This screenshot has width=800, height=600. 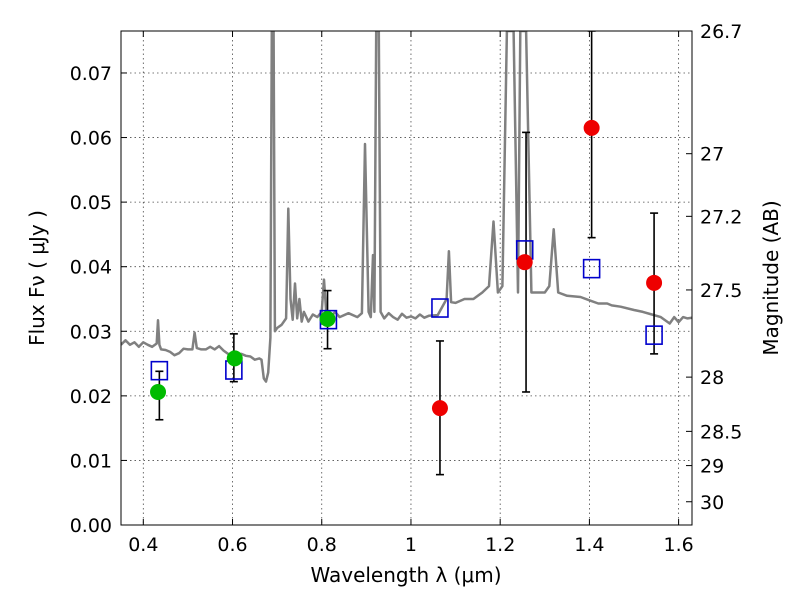 What do you see at coordinates (589, 545) in the screenshot?
I see `x-tick-label: 1.4` at bounding box center [589, 545].